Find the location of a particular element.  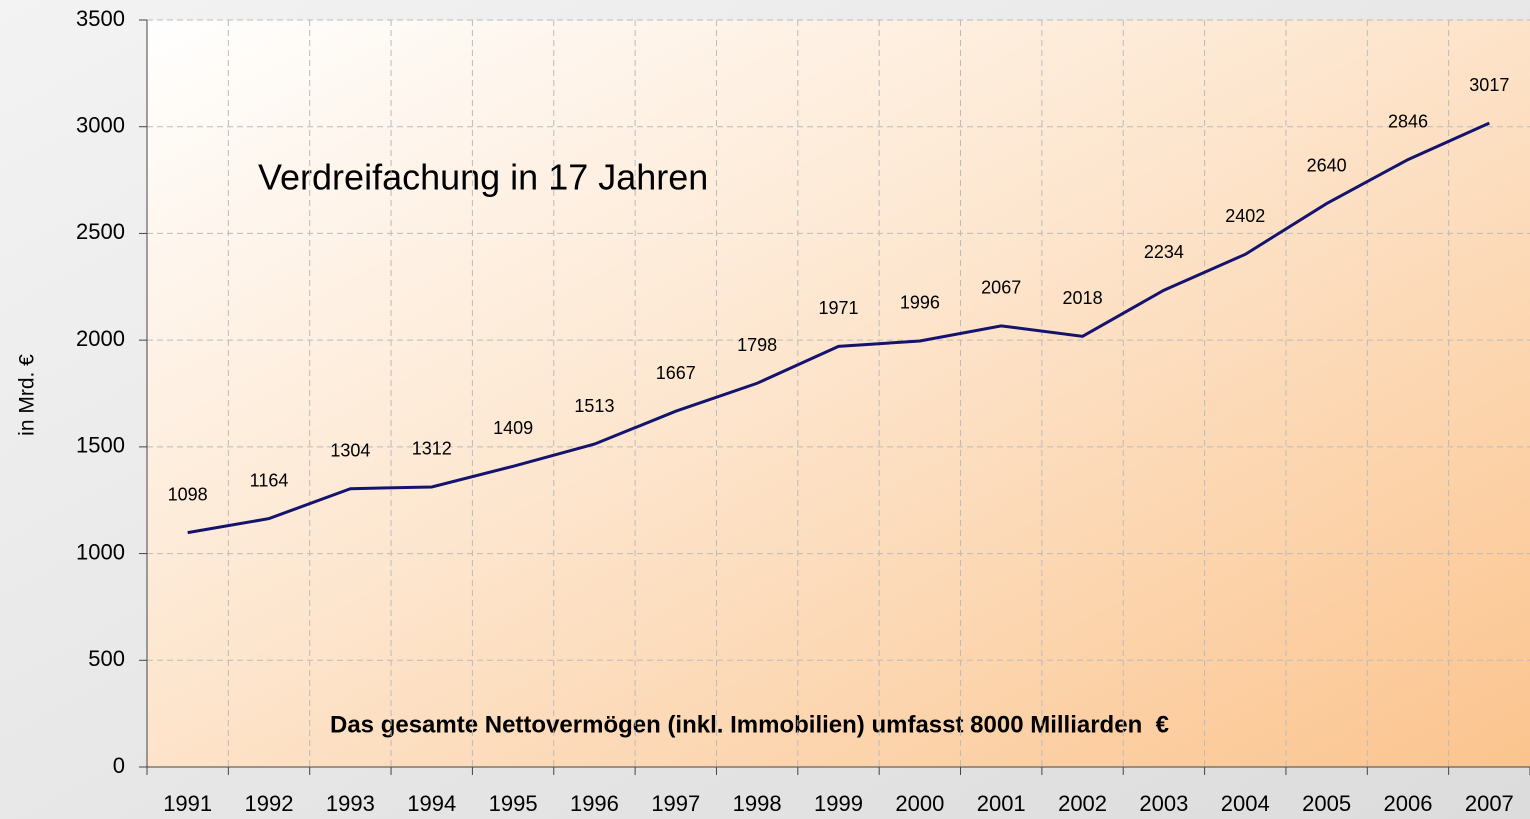

y-tick-label: 3500 is located at coordinates (100, 18).